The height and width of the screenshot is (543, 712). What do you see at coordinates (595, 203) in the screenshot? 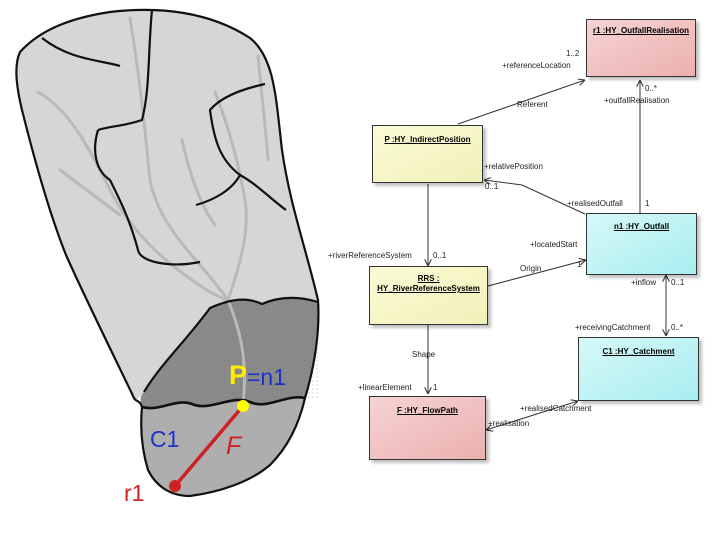
I see `label-realised-outfall: +realisedOutfall` at bounding box center [595, 203].